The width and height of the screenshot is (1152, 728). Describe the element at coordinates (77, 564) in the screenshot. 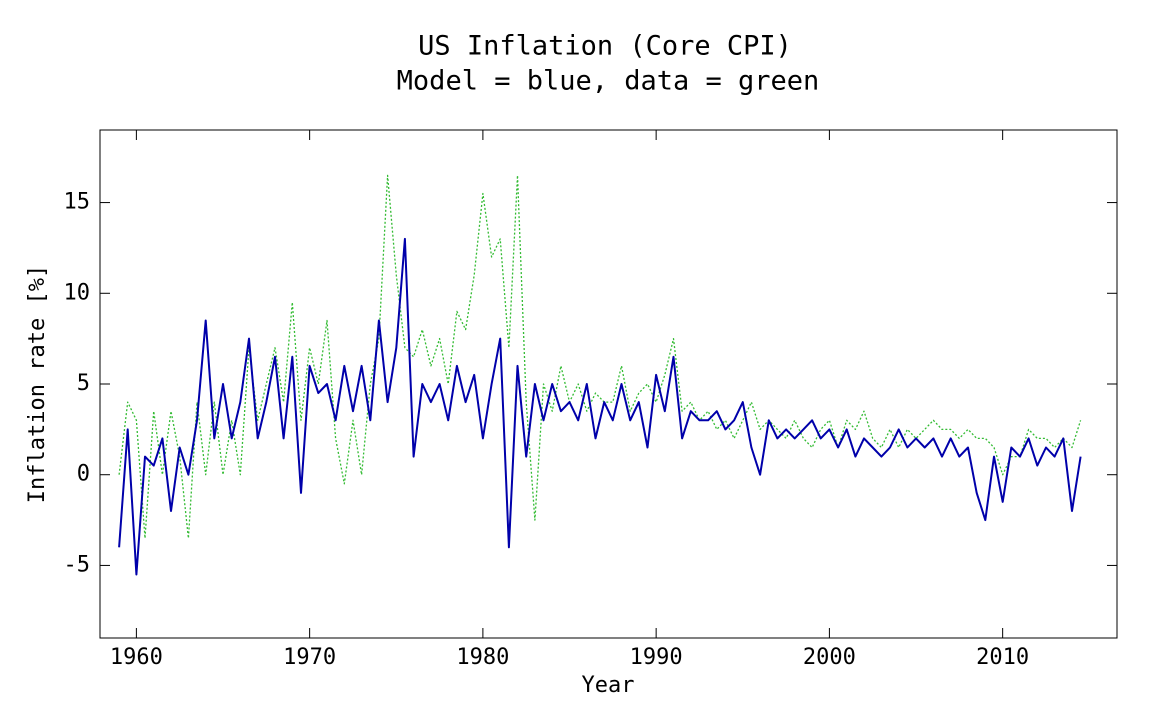

I see `y-tick-label: -5` at that location.